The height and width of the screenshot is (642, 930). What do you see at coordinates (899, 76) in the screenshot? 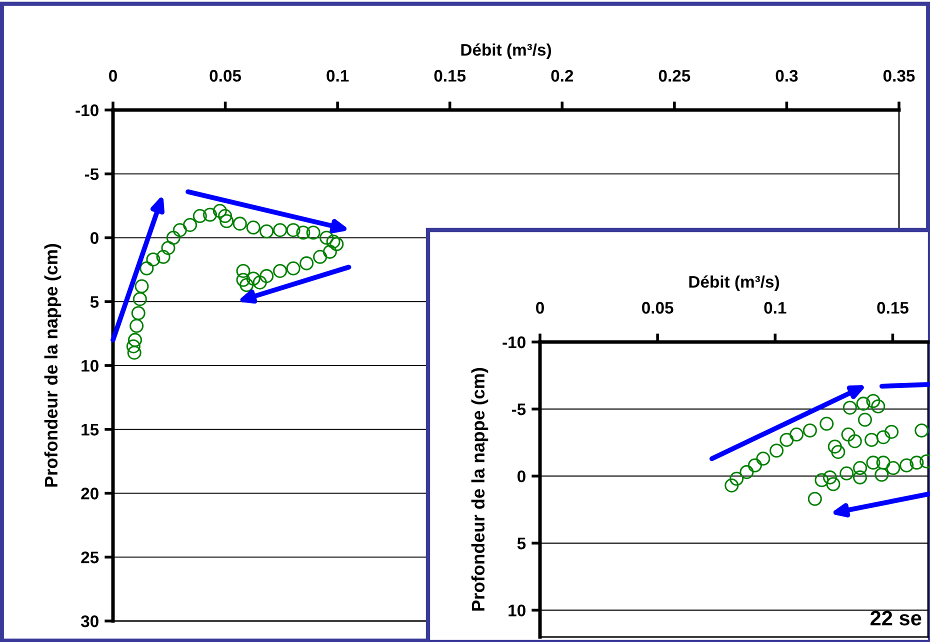
I see `x-tick-label: 0.35` at bounding box center [899, 76].